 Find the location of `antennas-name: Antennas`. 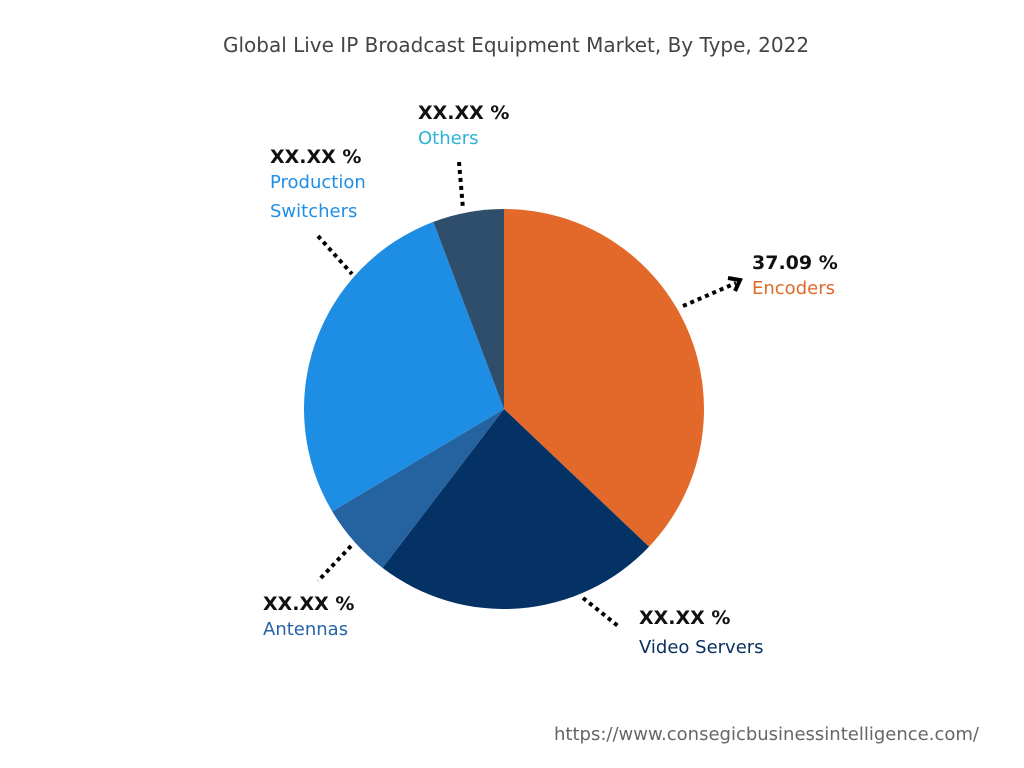

antennas-name: Antennas is located at coordinates (306, 629).